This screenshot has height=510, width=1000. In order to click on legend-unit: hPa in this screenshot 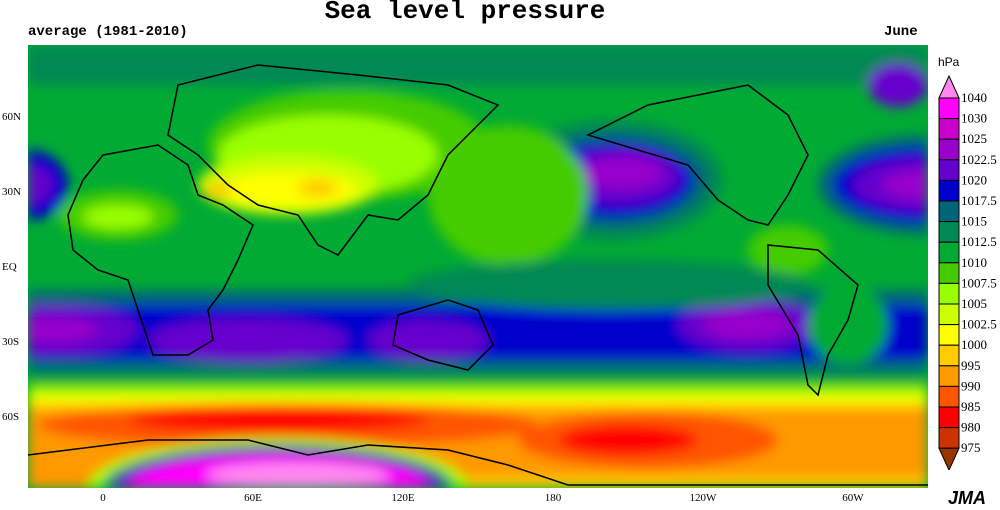, I will do `click(949, 62)`.